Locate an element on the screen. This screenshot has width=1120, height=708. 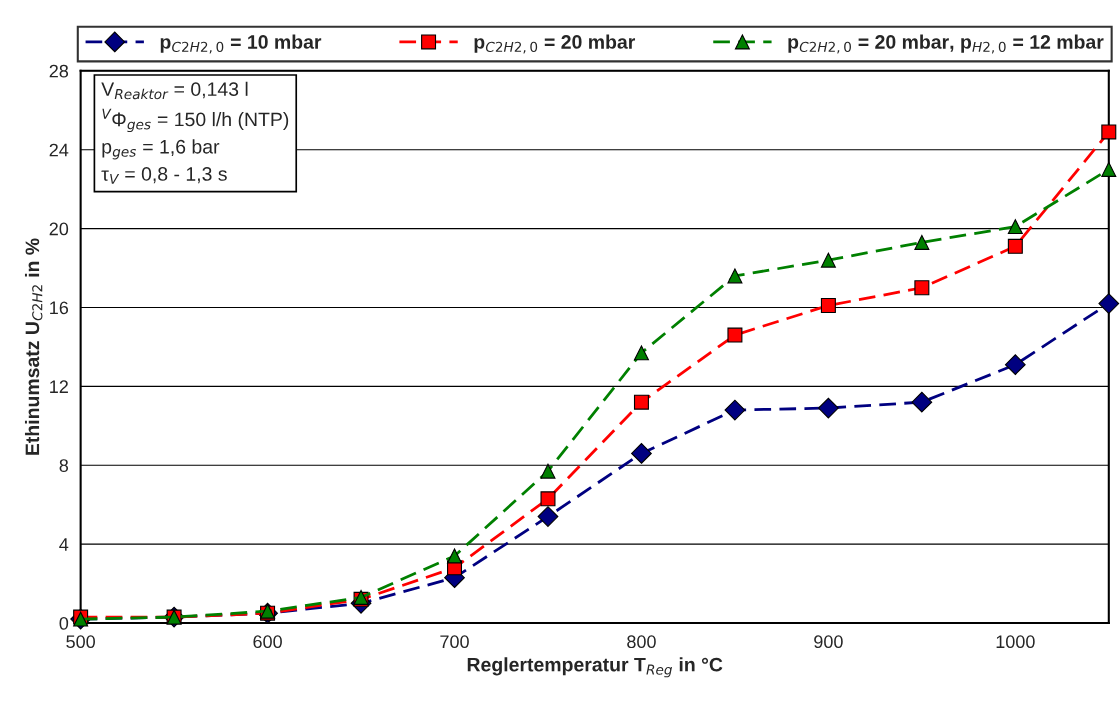
annotation: $^{V}$Φ$_{ges}$ = 150 l/h (NTP) is located at coordinates (195, 120).